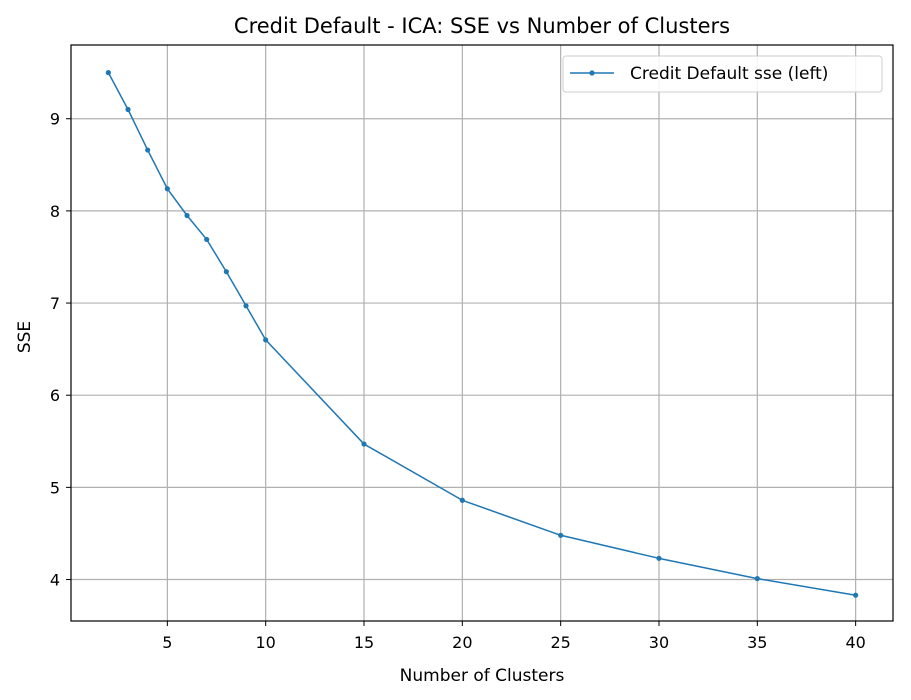  I want to click on x-tick-label: 35, so click(757, 642).